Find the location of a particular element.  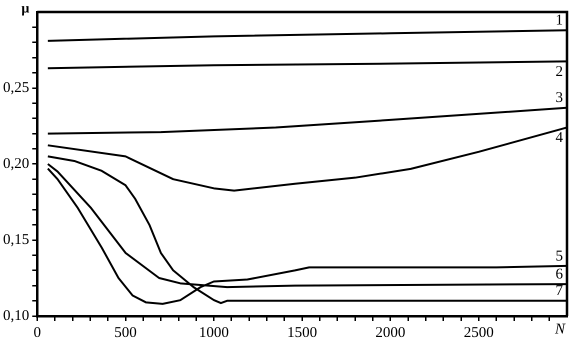

series-label: 6 is located at coordinates (560, 274).